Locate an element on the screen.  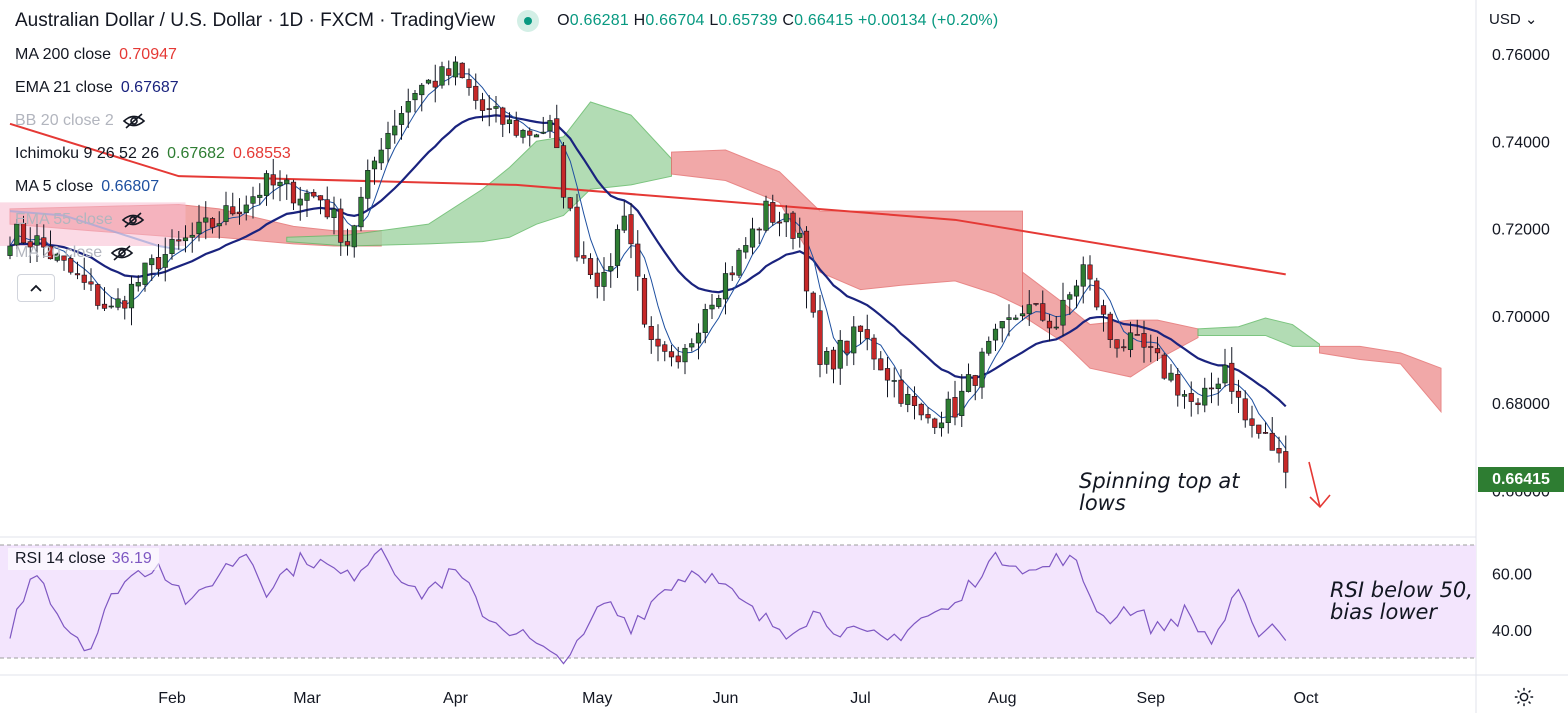
market-status-icon is located at coordinates (528, 21).